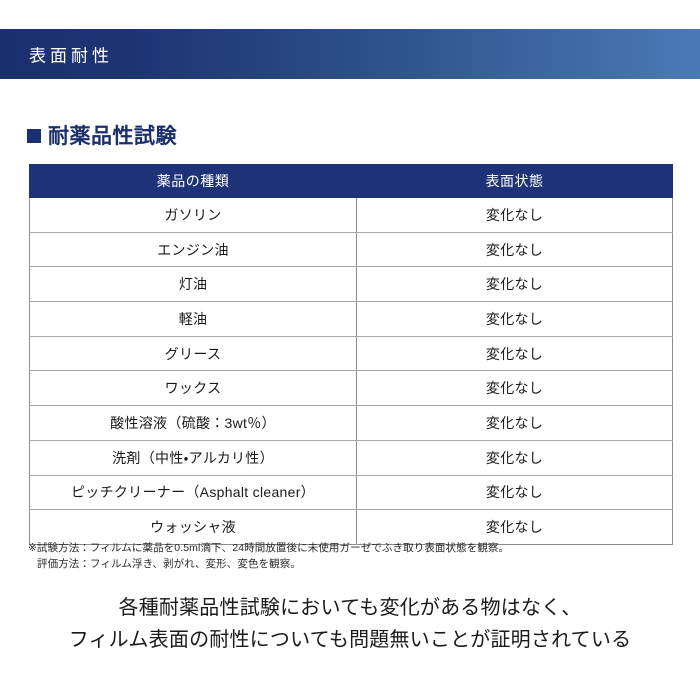  Describe the element at coordinates (193, 492) in the screenshot. I see `cell-chemical-name: ピッチクリーナー（Asphalt cleaner）` at that location.